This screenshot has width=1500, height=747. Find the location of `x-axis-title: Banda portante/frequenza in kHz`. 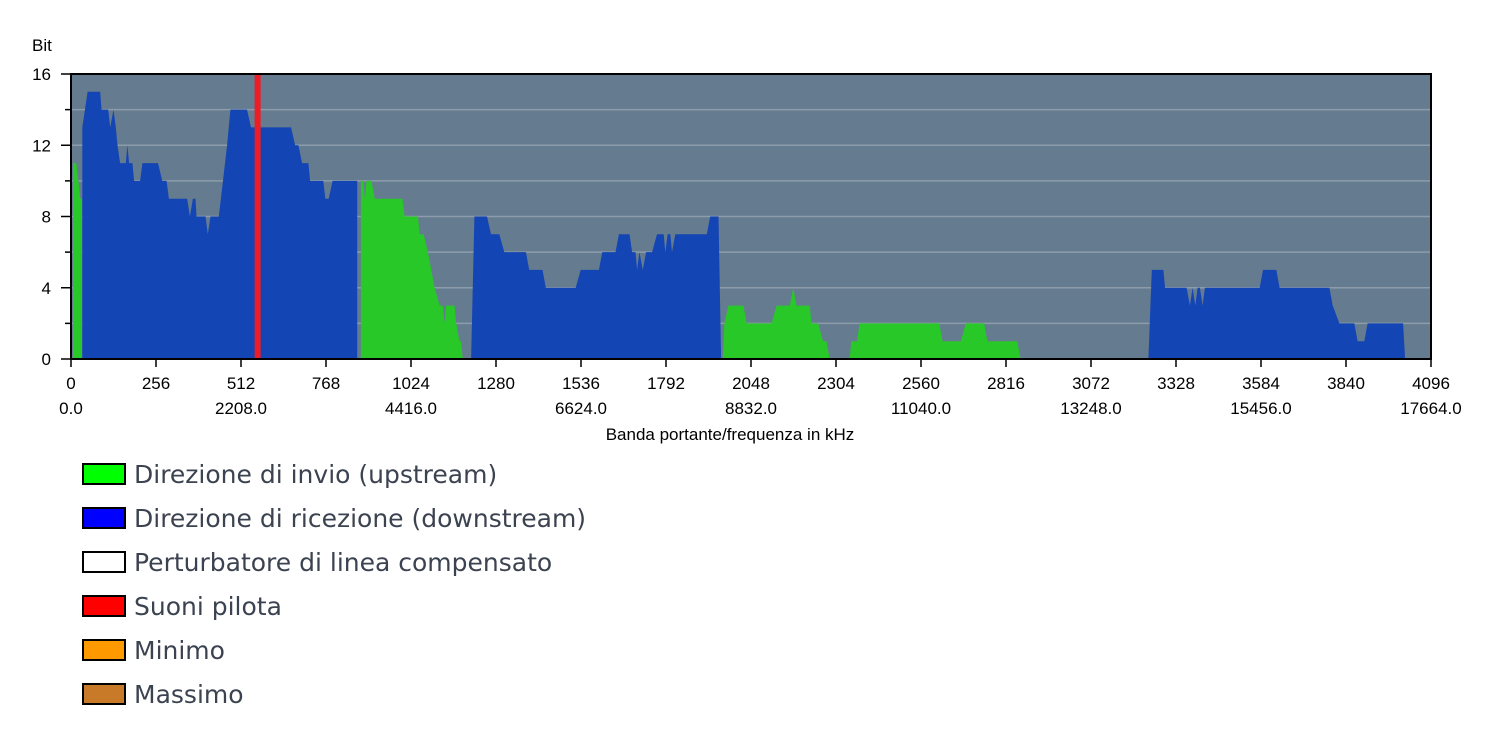

x-axis-title: Banda portante/frequenza in kHz is located at coordinates (730, 434).